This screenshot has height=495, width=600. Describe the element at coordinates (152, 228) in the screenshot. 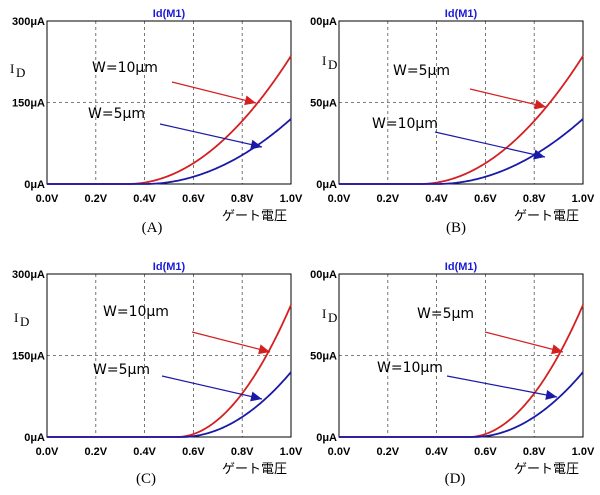

I see `panel-label: (A)` at that location.